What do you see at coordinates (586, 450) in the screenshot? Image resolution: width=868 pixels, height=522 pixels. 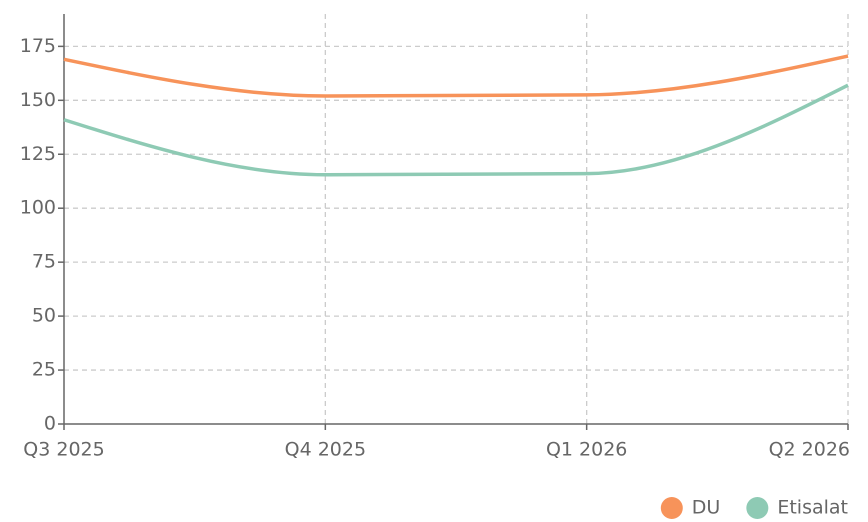 I see `x-tick-label: Q1 2026` at bounding box center [586, 450].